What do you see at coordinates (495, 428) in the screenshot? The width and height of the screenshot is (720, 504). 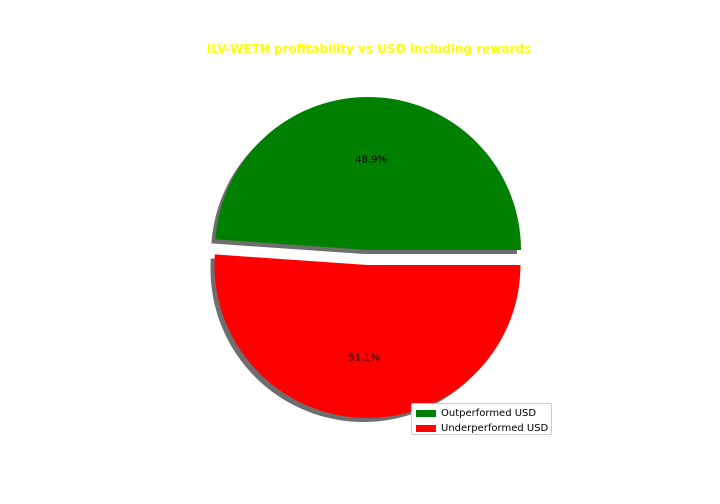 I see `legend-label-underperformed: Underperformed USD` at bounding box center [495, 428].